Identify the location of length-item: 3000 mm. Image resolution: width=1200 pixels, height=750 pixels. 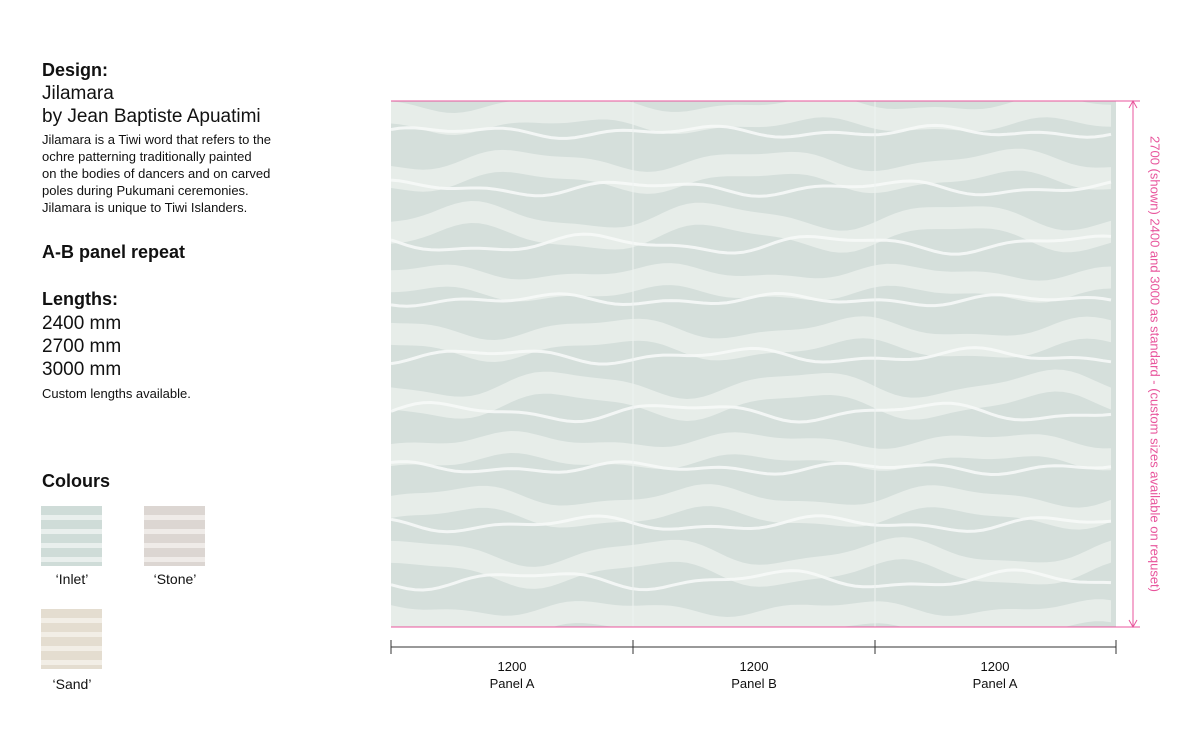
(82, 369).